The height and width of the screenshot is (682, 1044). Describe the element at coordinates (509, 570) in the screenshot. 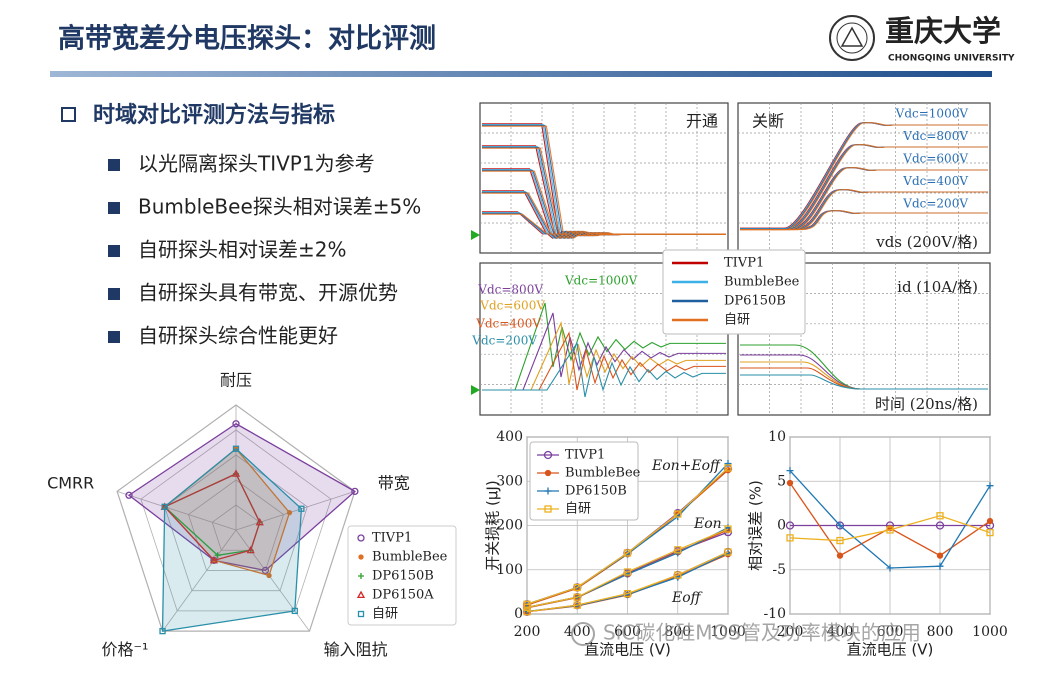

I see `y-tick-label: 100` at that location.